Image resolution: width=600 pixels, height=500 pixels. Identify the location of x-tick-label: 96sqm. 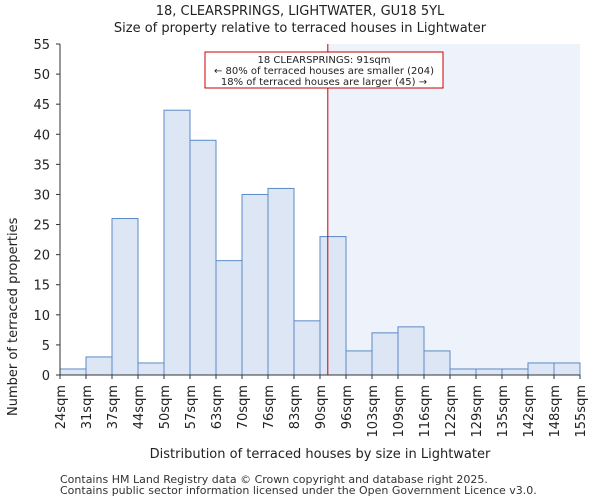
(347, 407).